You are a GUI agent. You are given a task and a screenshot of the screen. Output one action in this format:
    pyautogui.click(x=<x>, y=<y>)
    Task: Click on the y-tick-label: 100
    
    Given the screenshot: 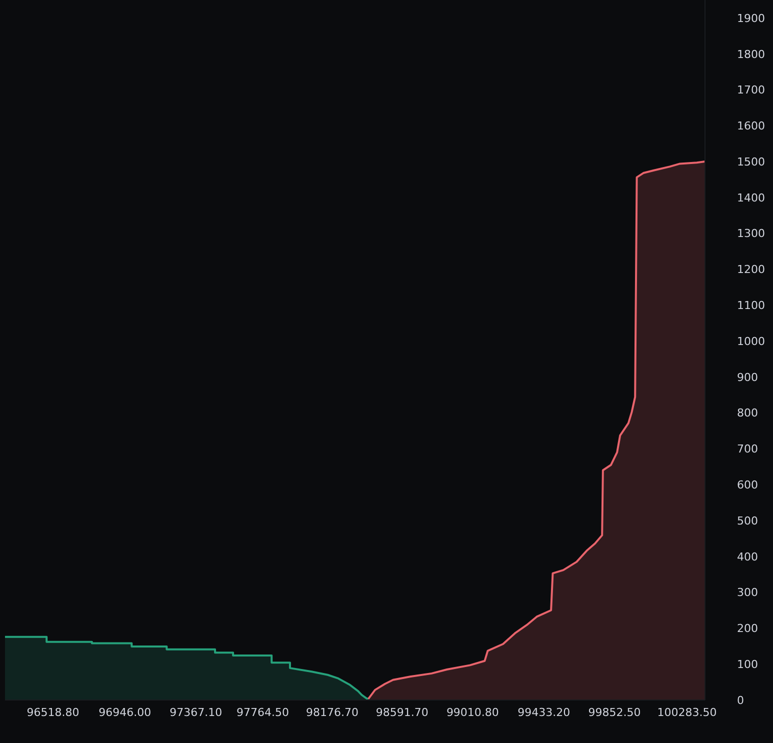 What is the action you would take?
    pyautogui.click(x=747, y=665)
    